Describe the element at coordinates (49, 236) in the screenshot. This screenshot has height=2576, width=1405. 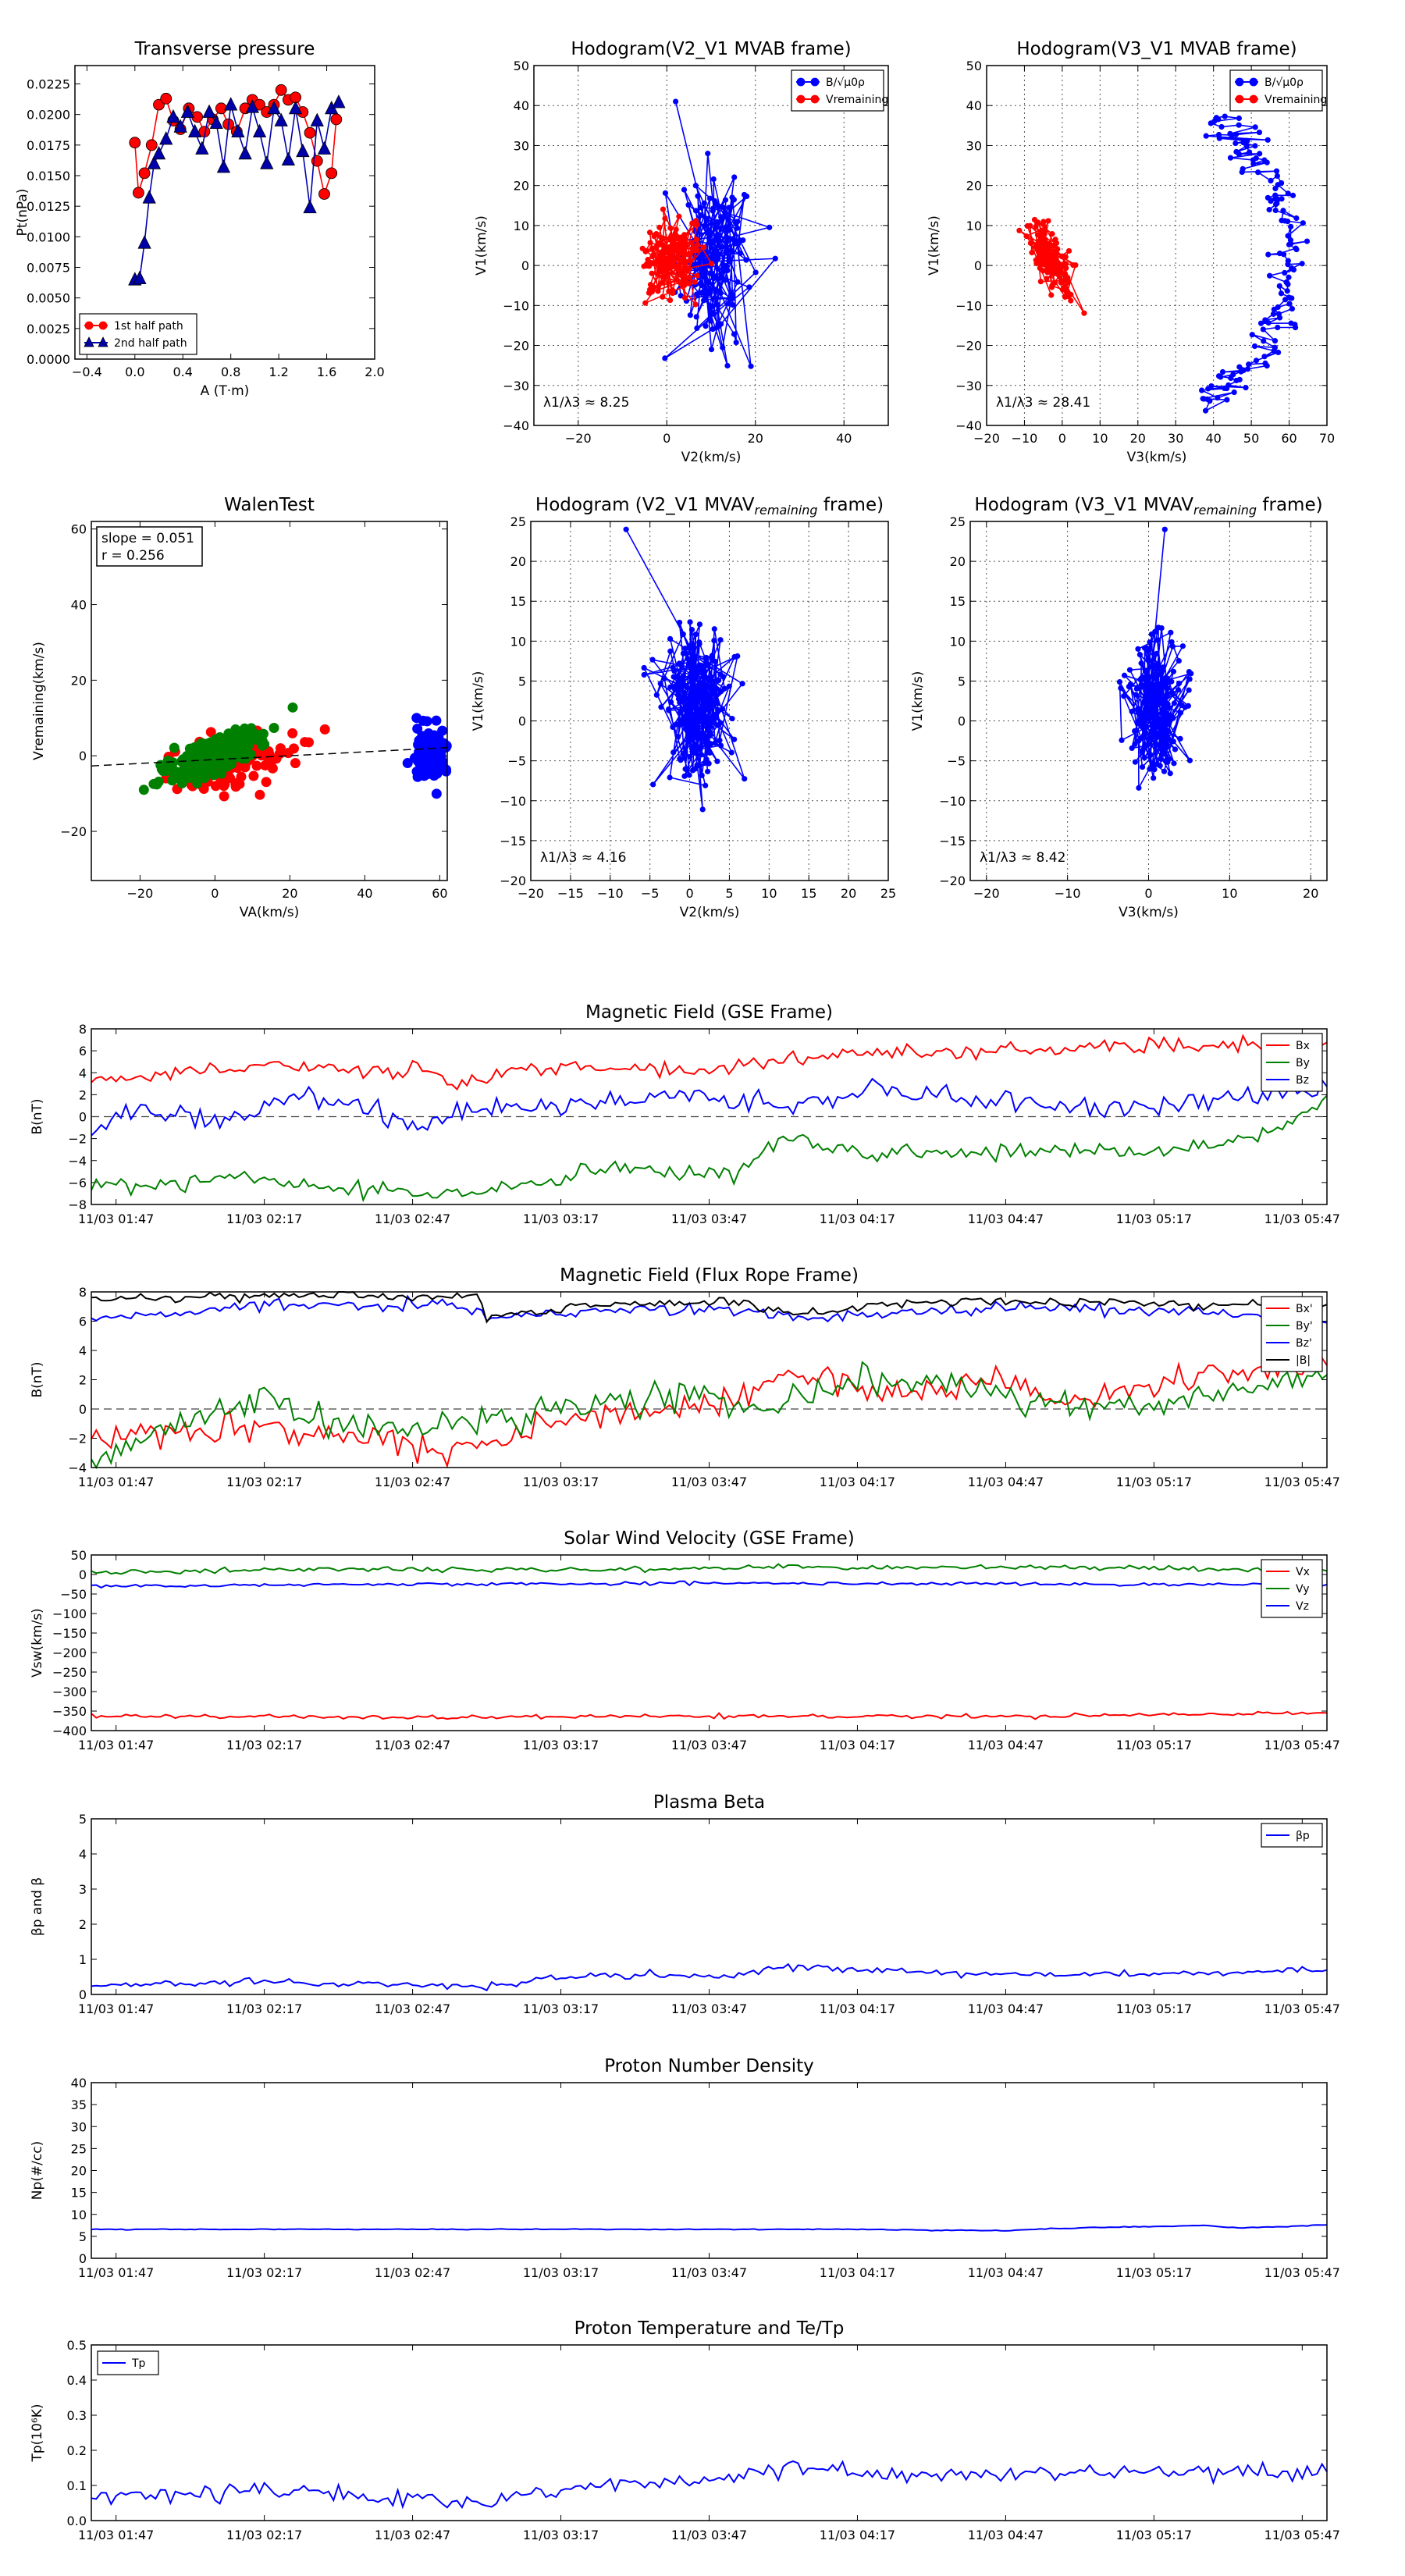
I see `y-tick-label: 0.0100` at that location.